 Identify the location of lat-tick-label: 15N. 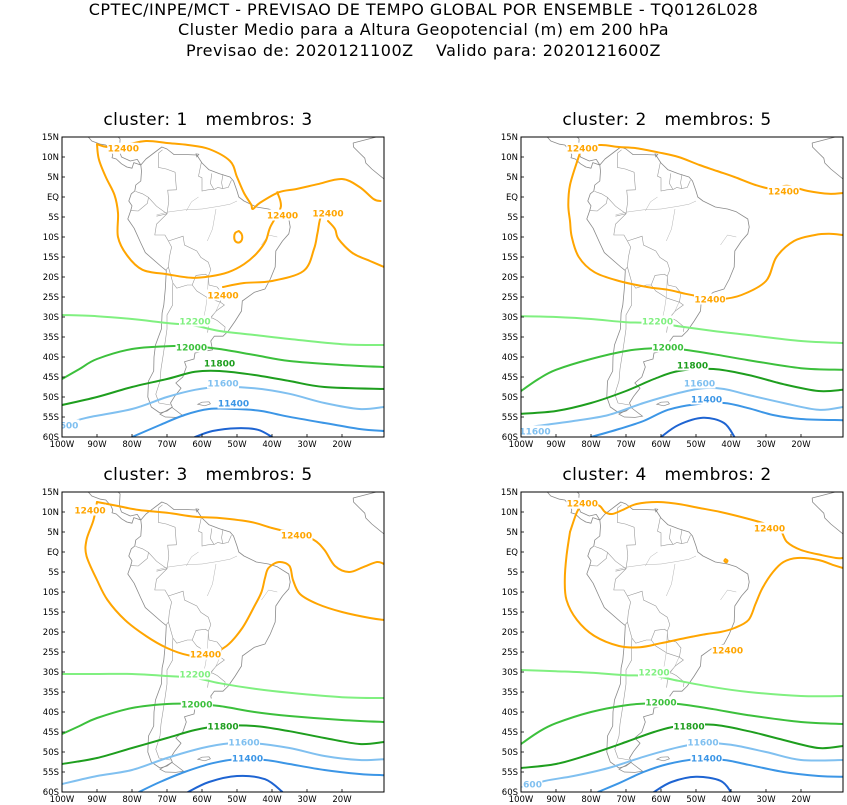
(509, 138).